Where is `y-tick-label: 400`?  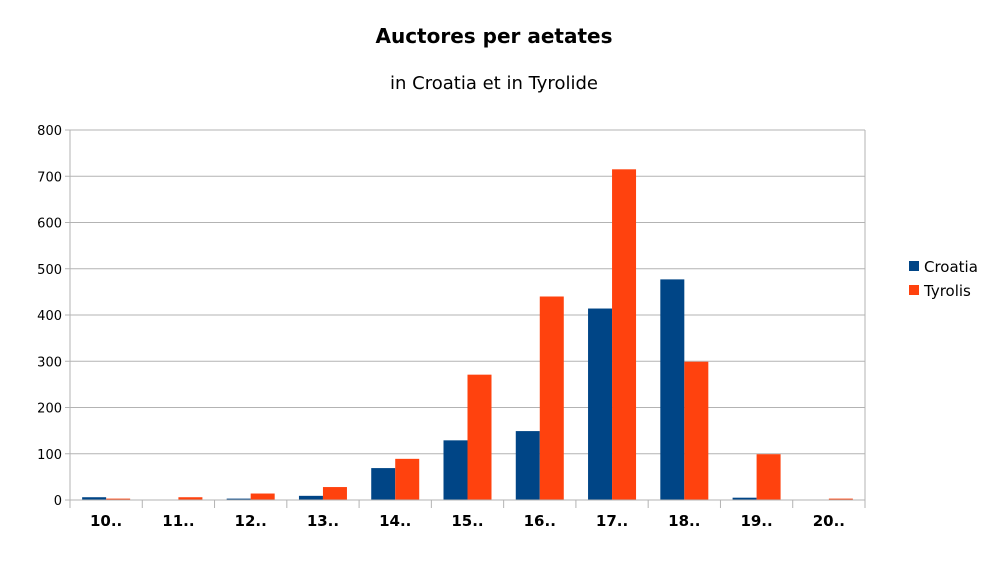 y-tick-label: 400 is located at coordinates (49, 316).